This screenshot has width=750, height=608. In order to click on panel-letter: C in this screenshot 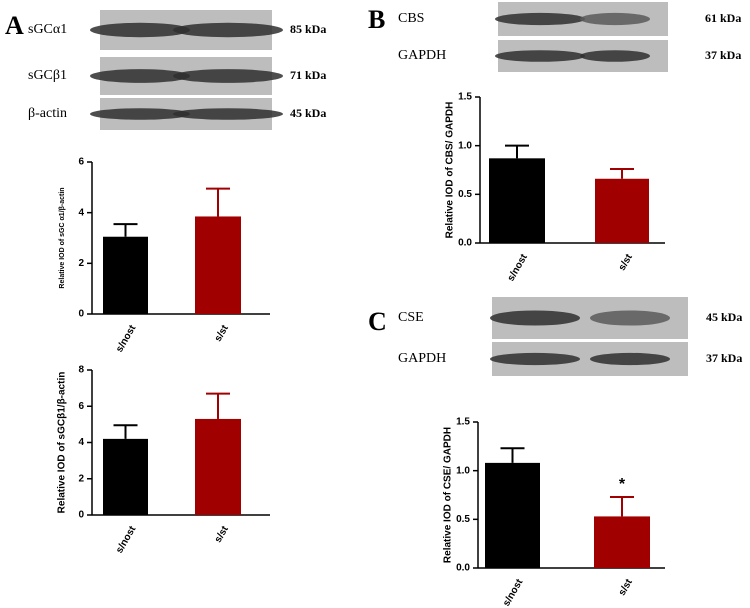, I will do `click(377, 321)`.